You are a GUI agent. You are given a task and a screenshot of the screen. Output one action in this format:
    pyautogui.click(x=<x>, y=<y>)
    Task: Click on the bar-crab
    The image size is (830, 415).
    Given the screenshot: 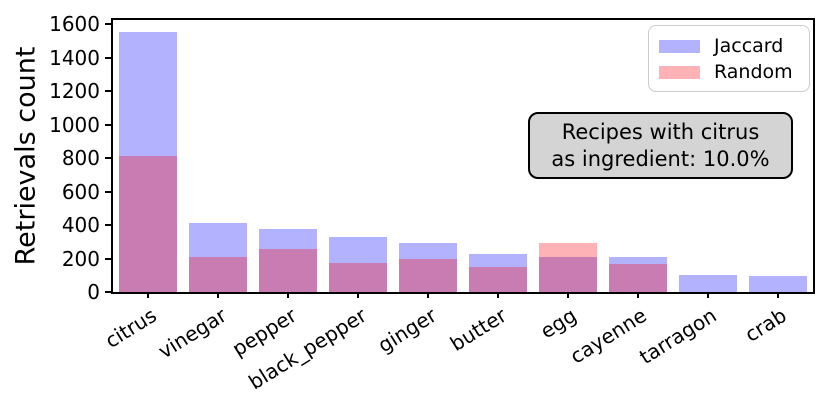 What is the action you would take?
    pyautogui.click(x=778, y=284)
    